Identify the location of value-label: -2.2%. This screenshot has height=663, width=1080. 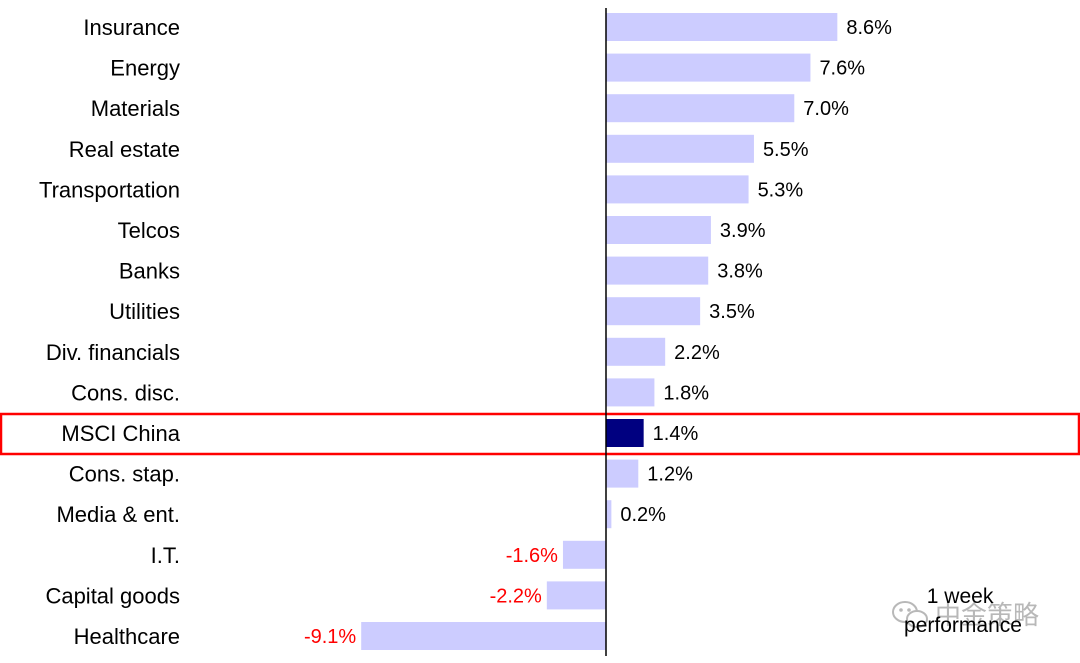
(516, 596).